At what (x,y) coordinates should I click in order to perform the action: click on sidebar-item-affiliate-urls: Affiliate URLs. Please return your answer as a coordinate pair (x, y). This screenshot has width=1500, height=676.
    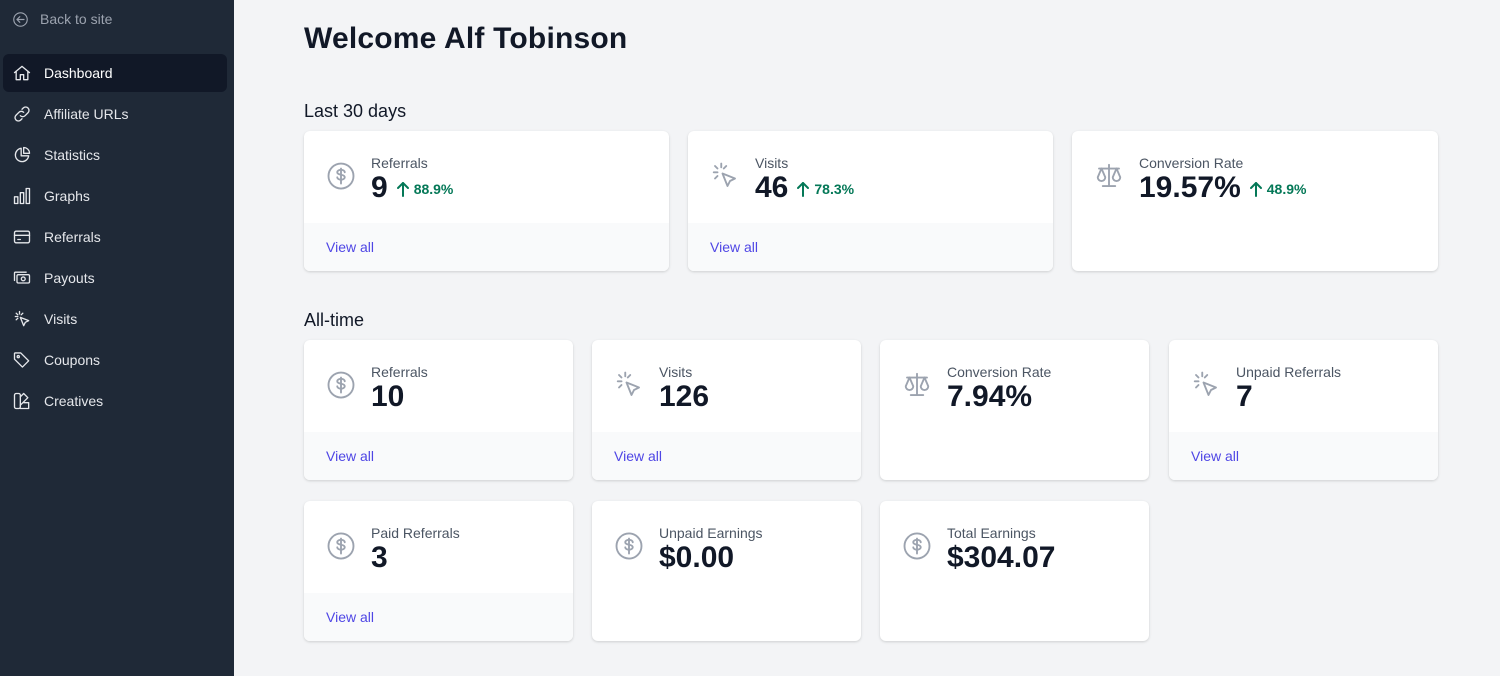
    Looking at the image, I should click on (115, 114).